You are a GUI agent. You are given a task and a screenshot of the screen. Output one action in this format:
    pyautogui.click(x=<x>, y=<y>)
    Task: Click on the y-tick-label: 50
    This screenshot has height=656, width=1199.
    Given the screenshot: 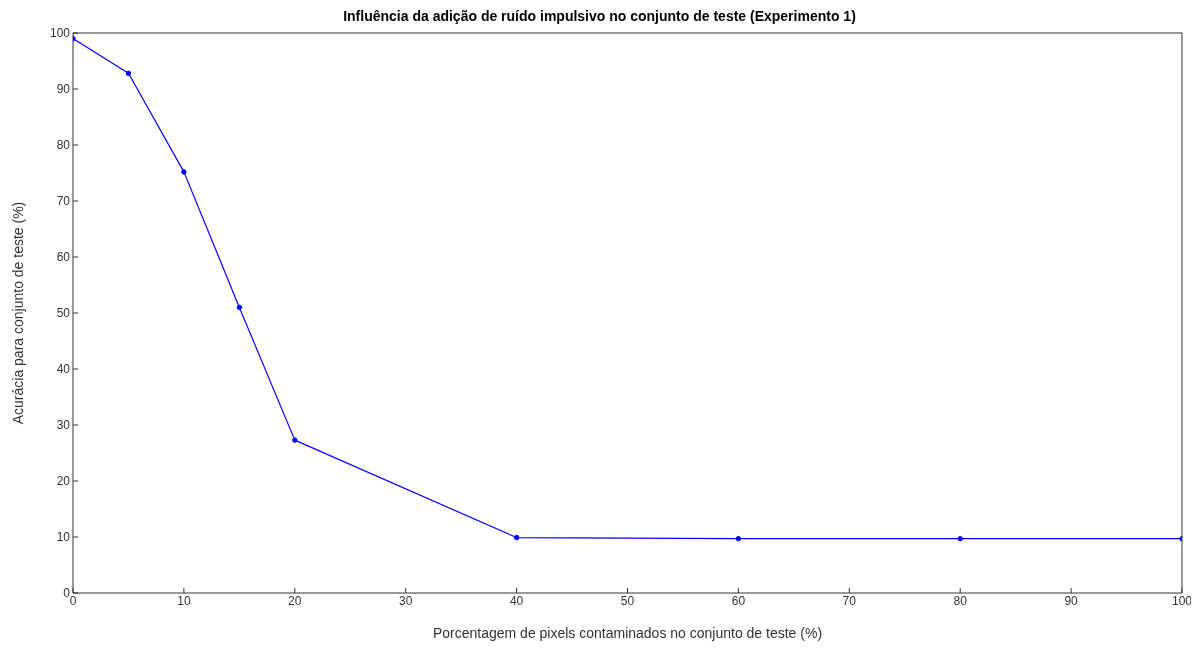 What is the action you would take?
    pyautogui.click(x=63, y=313)
    